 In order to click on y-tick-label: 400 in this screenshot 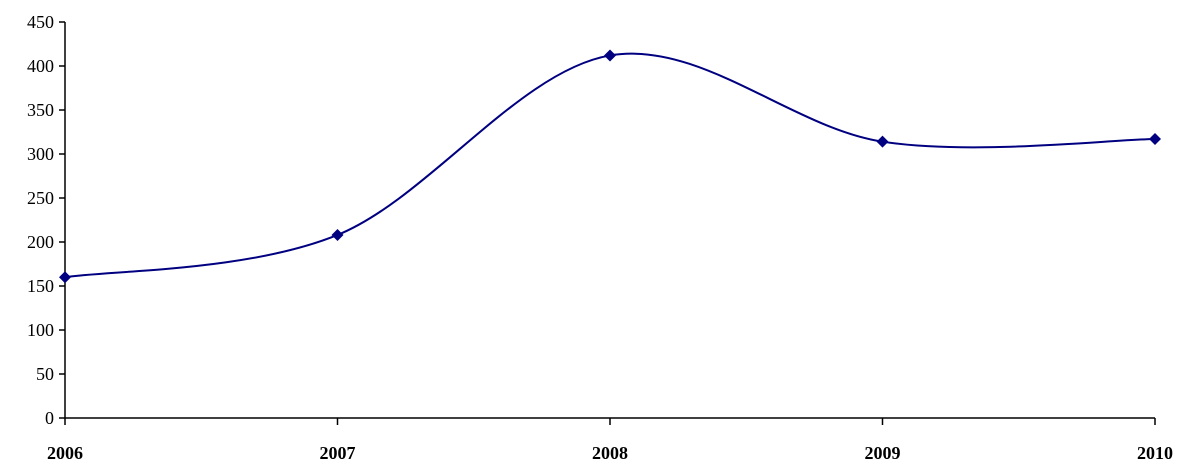, I will do `click(40, 66)`.